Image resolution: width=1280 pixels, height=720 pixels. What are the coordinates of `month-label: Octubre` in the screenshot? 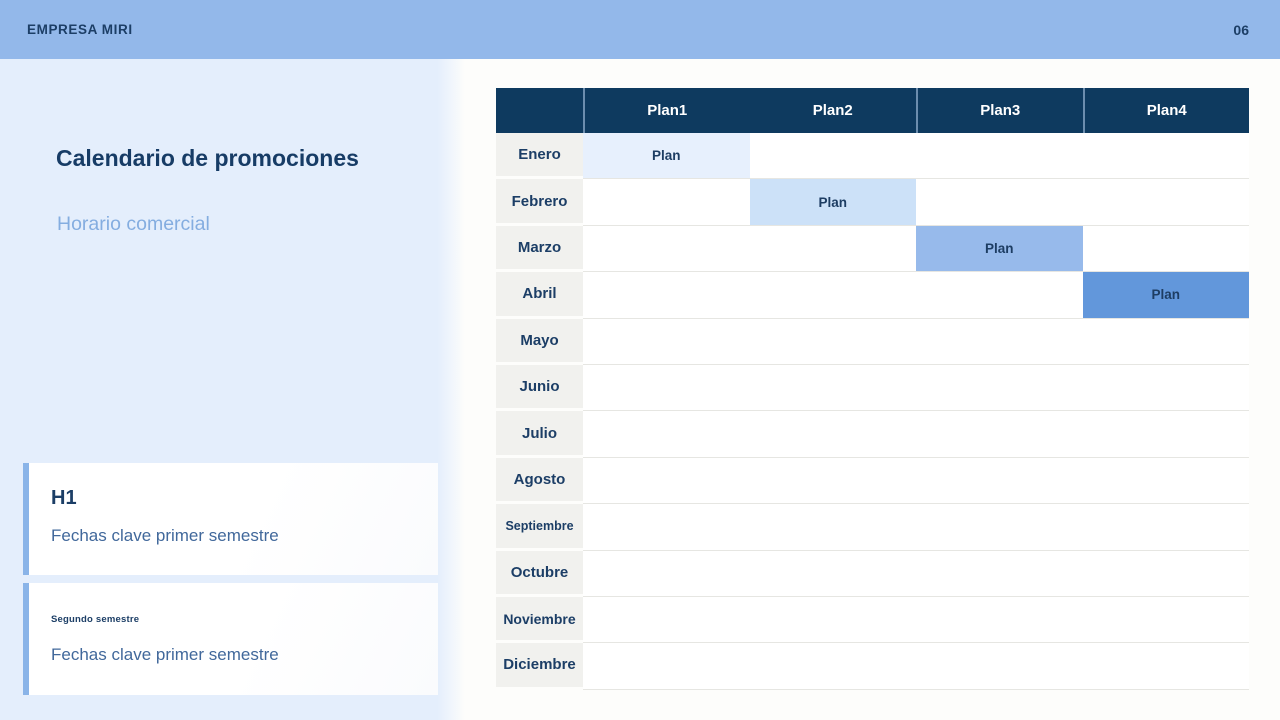 It's located at (539, 573).